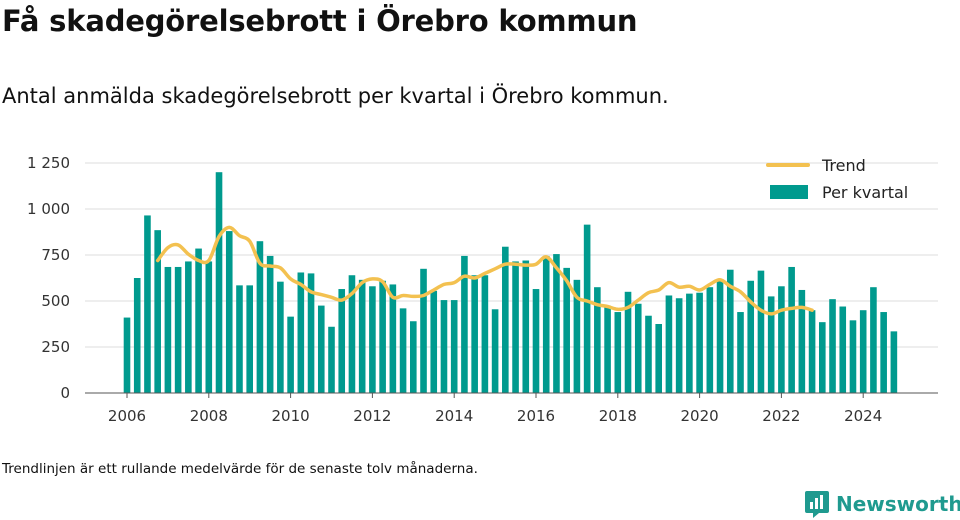 Image resolution: width=960 pixels, height=520 pixels. Describe the element at coordinates (48, 163) in the screenshot. I see `y-tick-label: 1 250` at that location.